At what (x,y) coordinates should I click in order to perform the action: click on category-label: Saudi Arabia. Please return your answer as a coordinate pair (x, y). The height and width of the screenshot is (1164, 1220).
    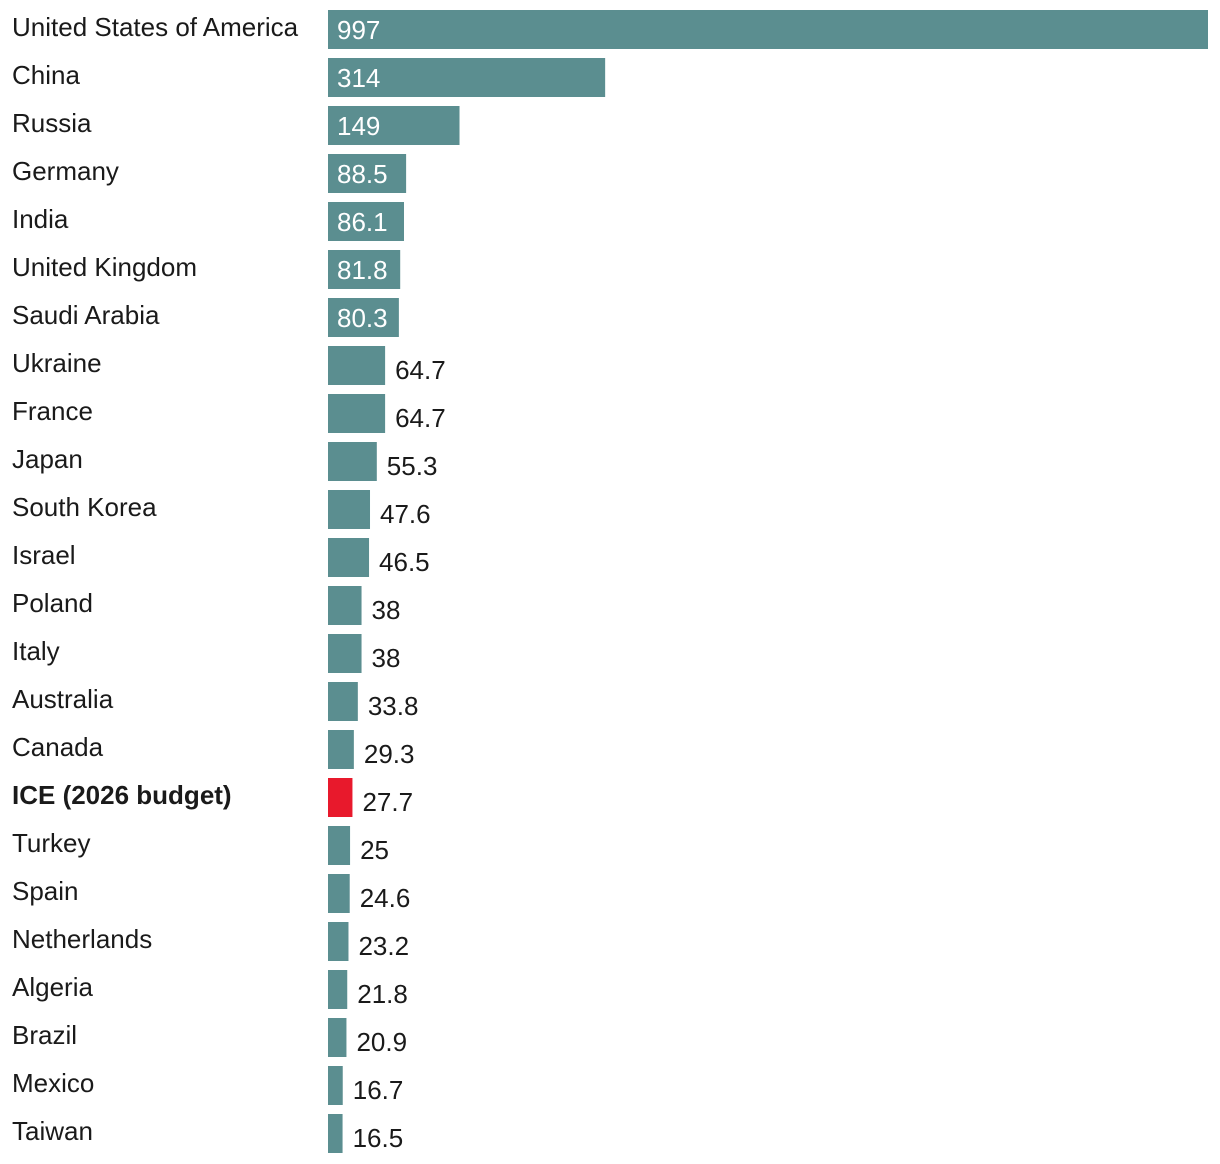
    Looking at the image, I should click on (86, 315).